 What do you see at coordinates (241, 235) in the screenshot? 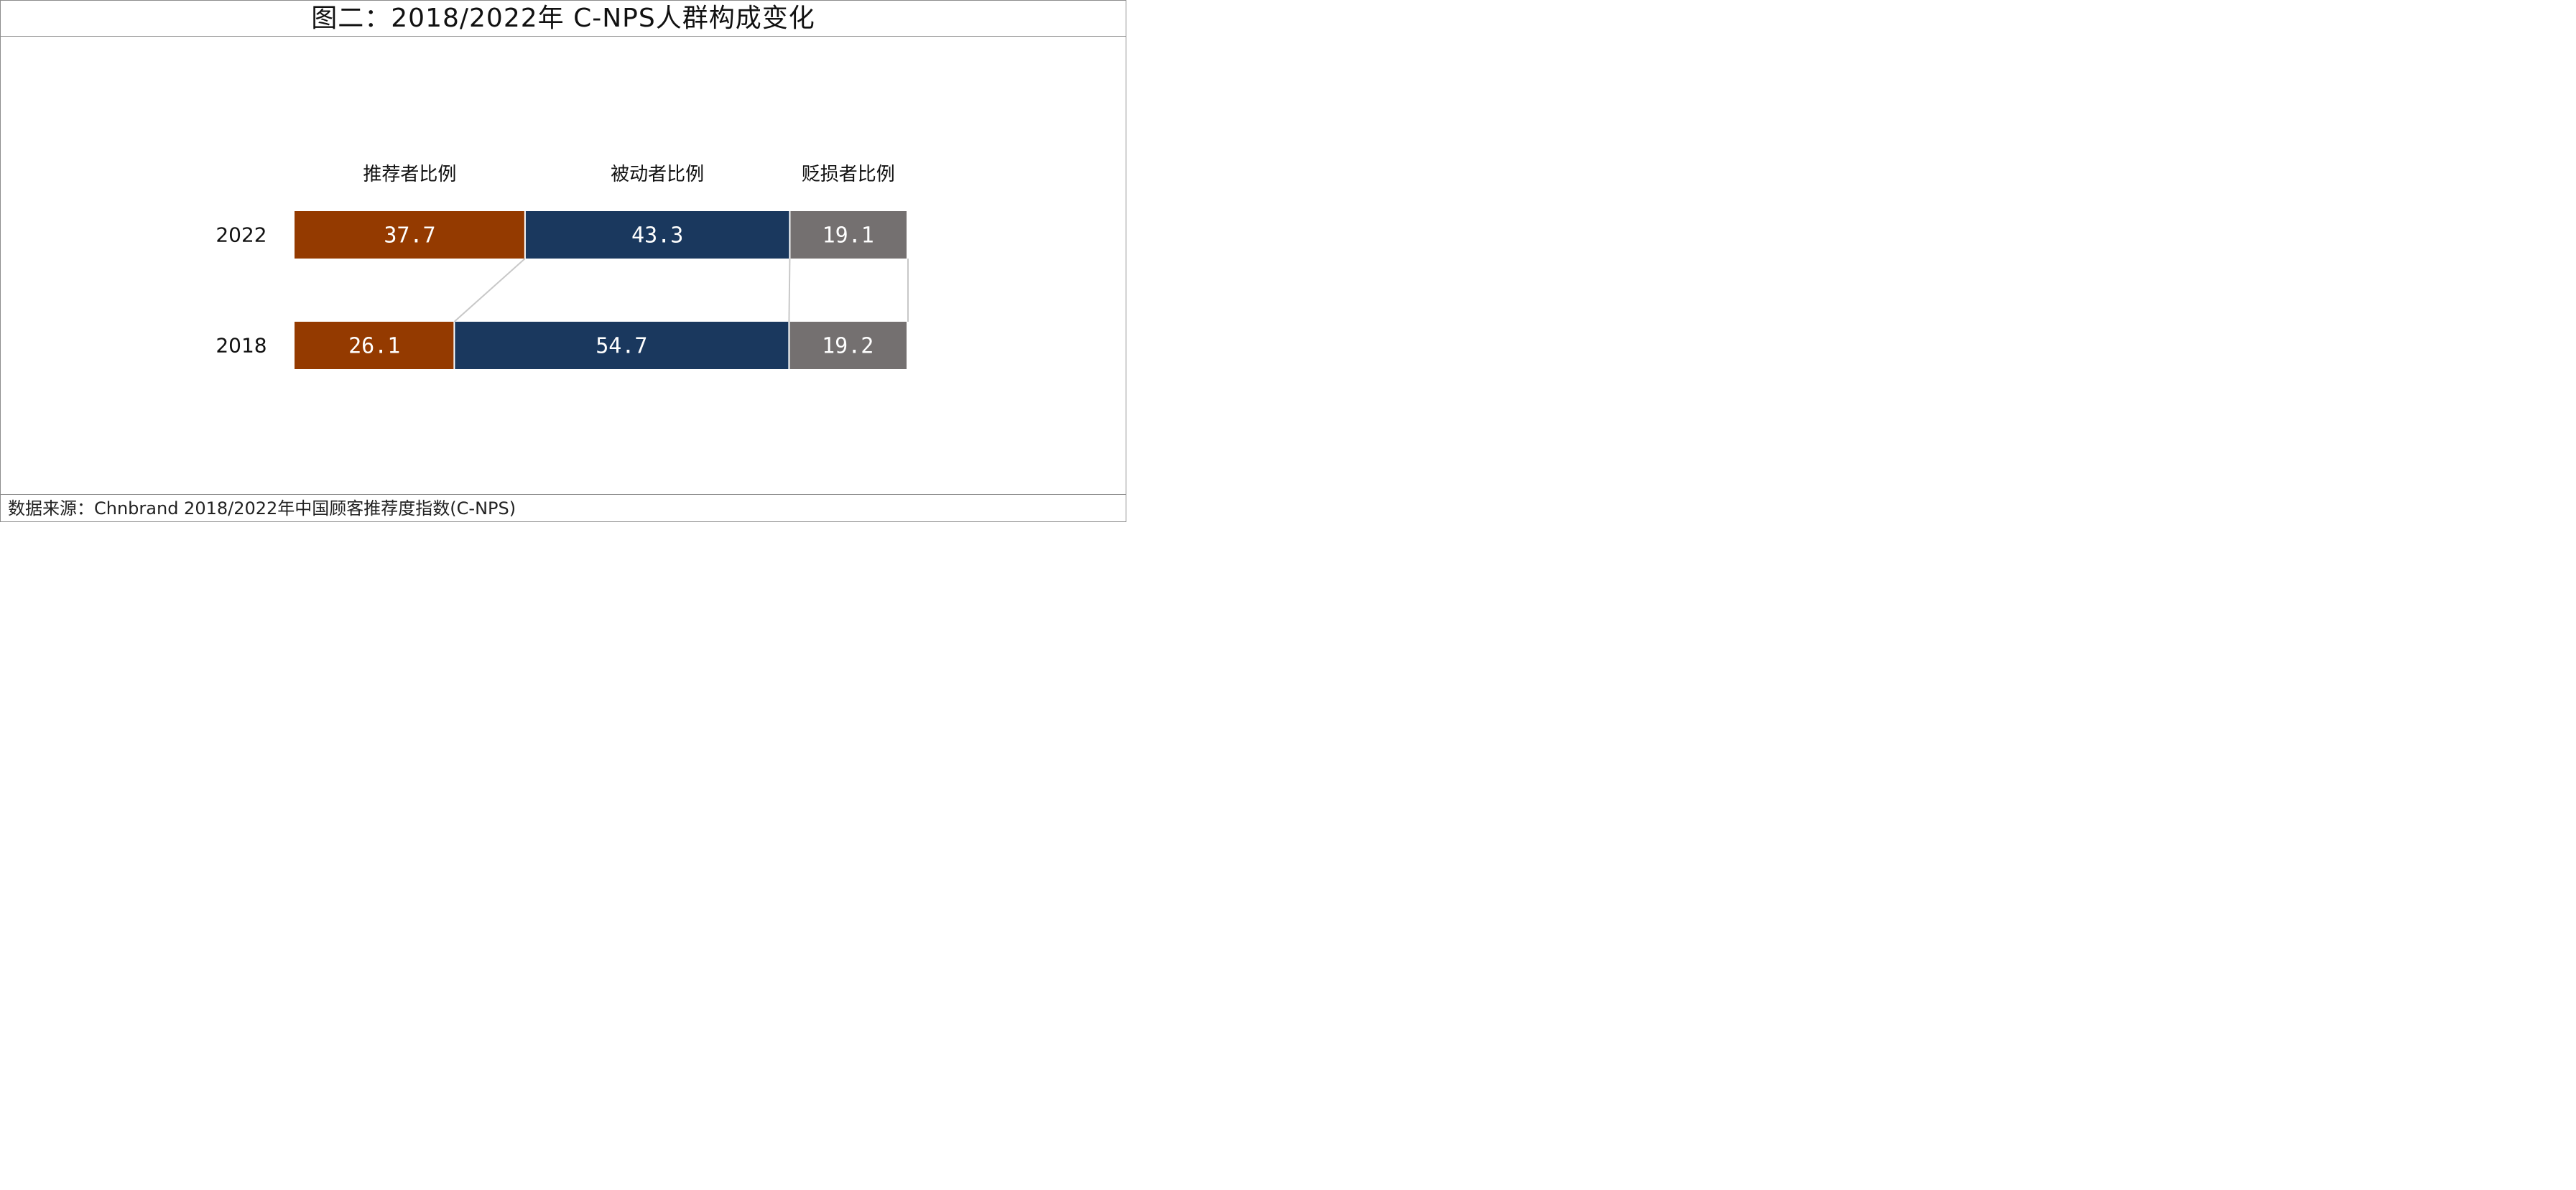
I see `row-label-2022: 2022` at bounding box center [241, 235].